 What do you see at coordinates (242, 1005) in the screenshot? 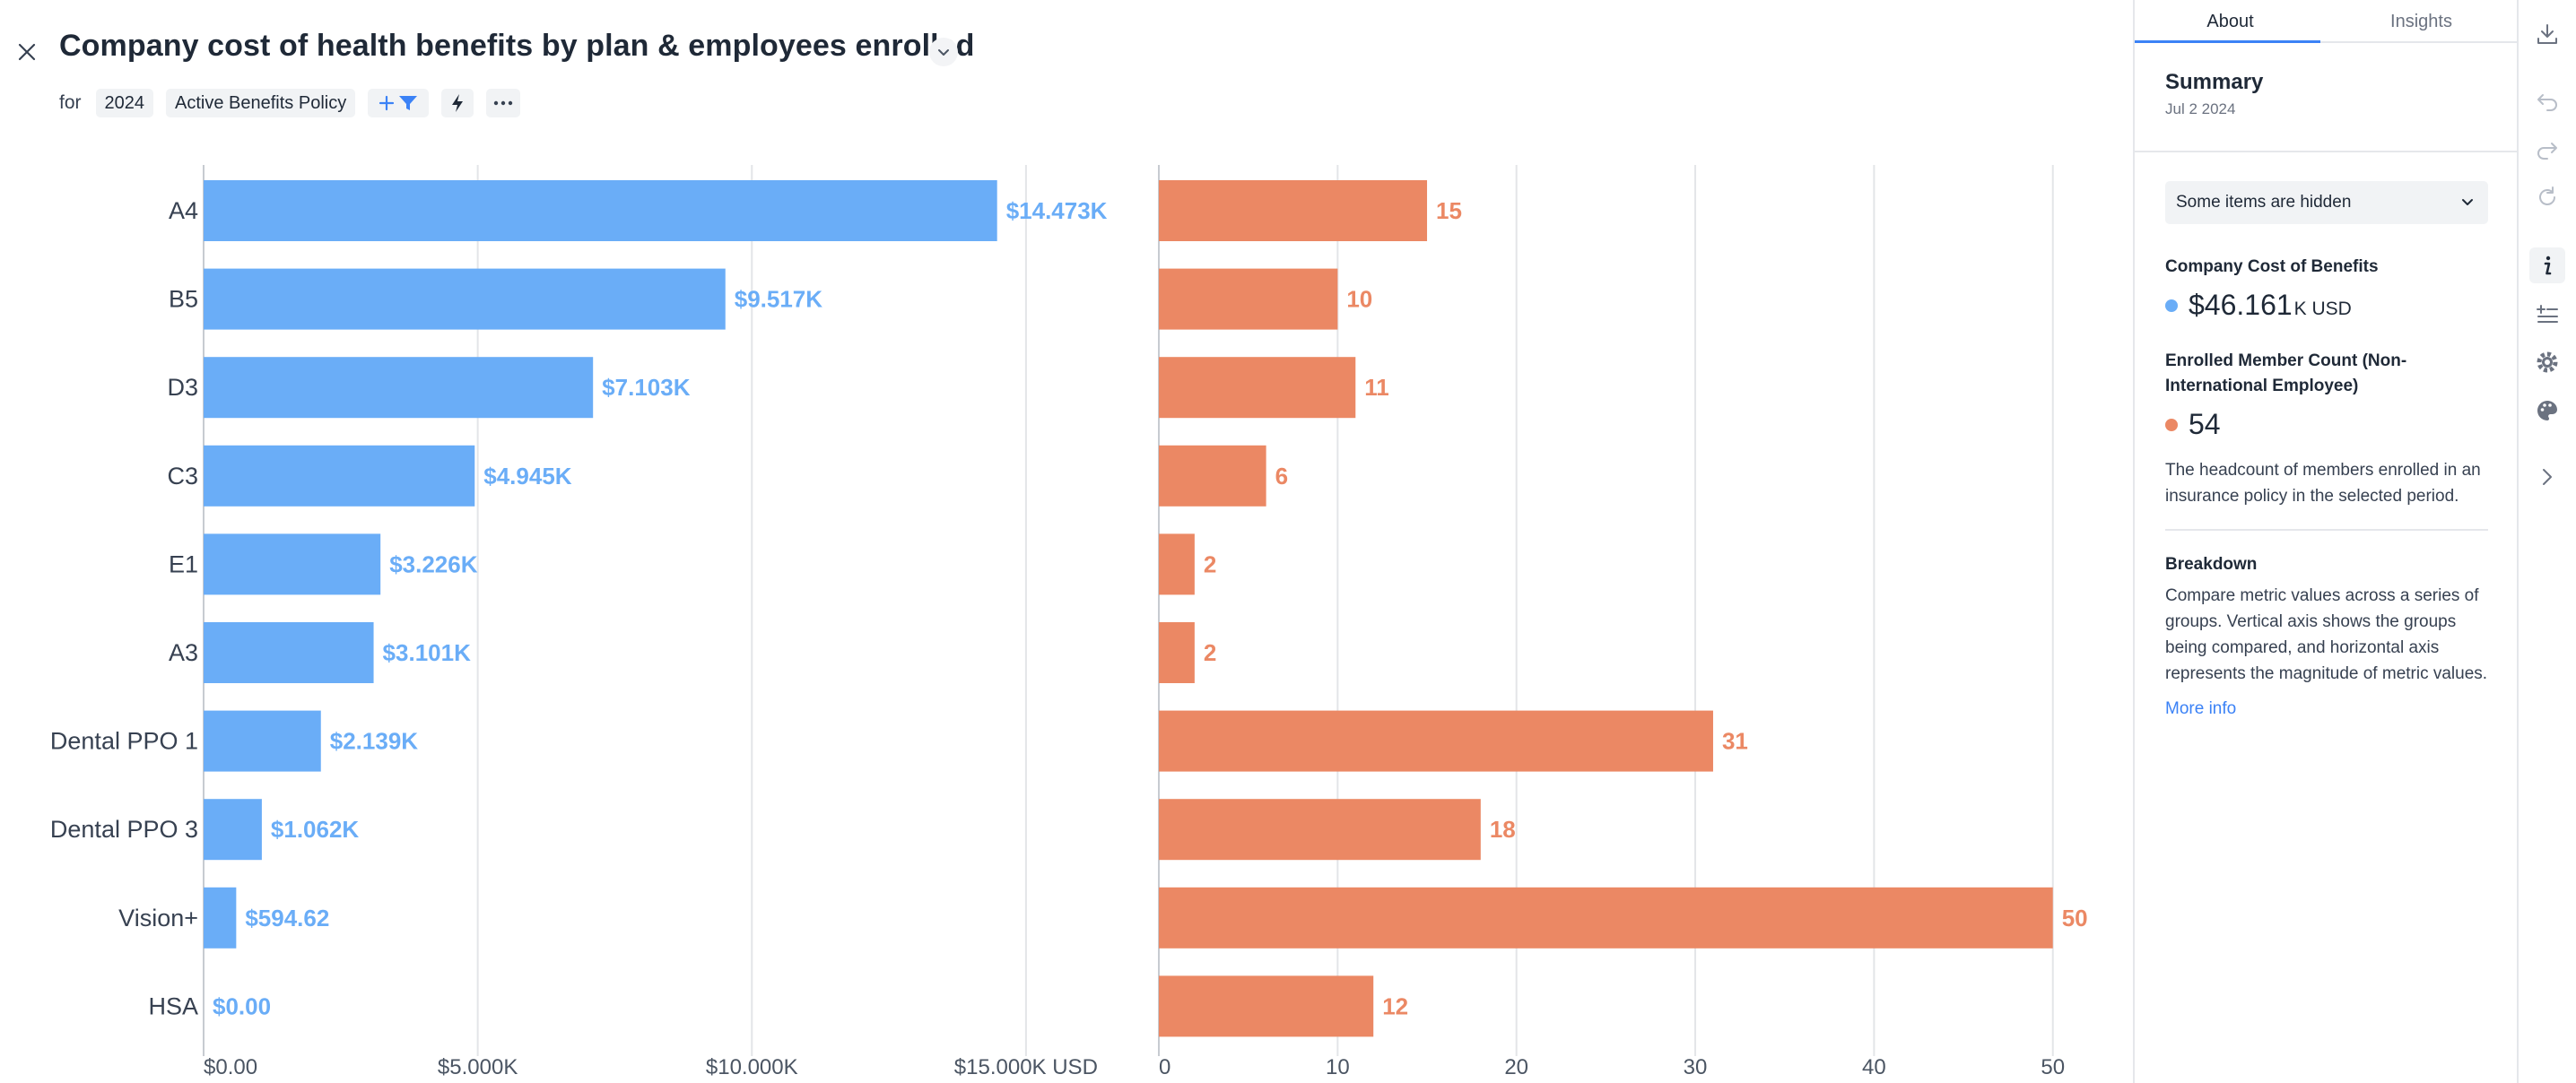
I see `data-label: $0.00` at bounding box center [242, 1005].